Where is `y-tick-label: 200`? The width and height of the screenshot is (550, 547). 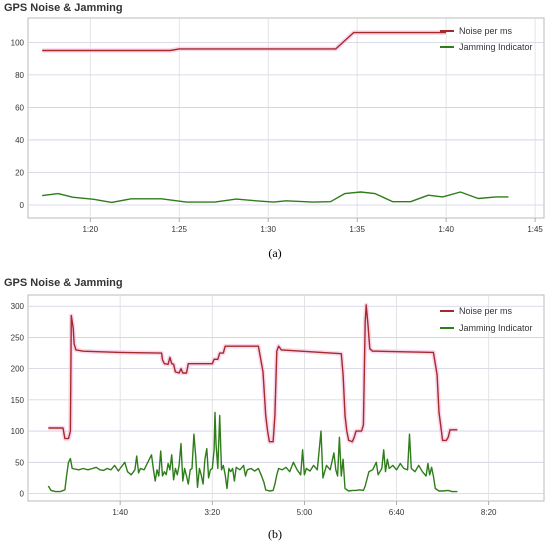
y-tick-label: 200 is located at coordinates (18, 369).